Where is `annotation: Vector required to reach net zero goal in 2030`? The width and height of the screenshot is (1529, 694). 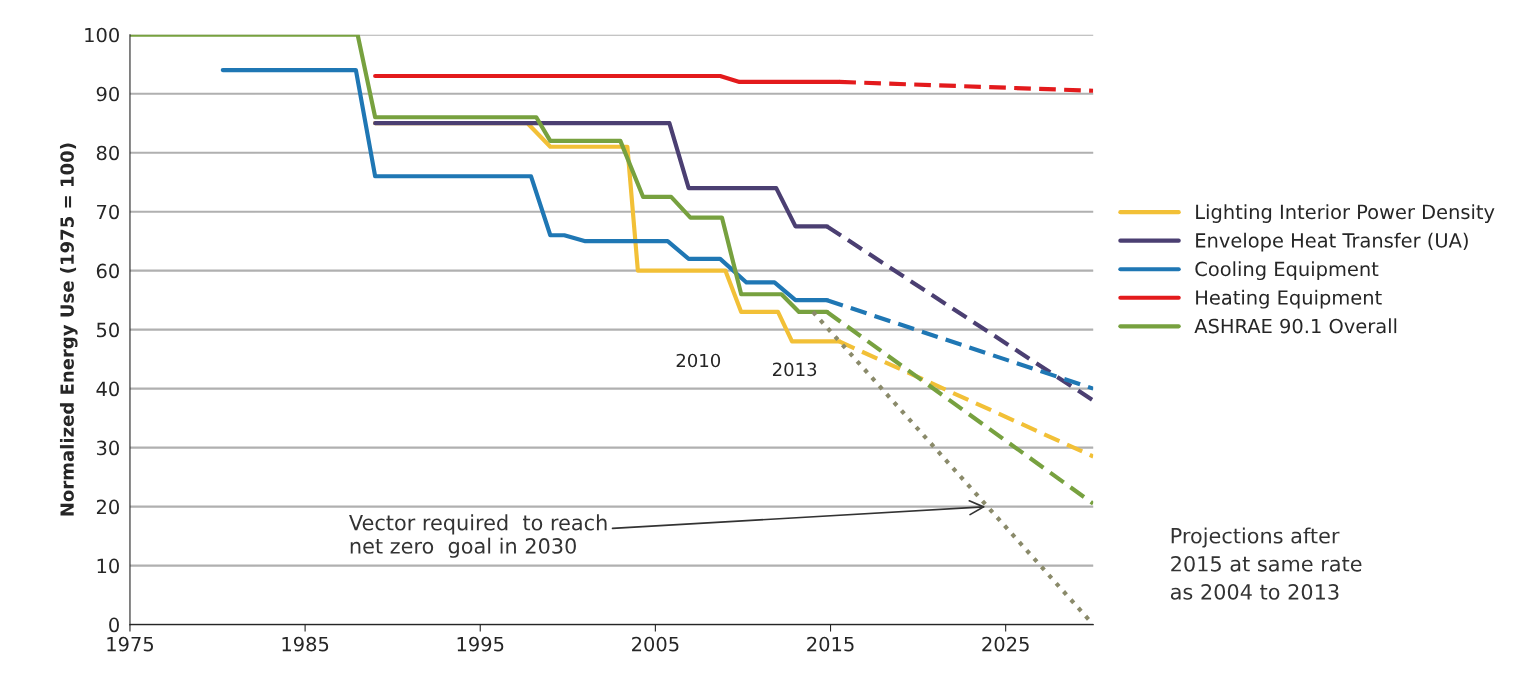
annotation: Vector required to reach net zero goal in 2030 is located at coordinates (478, 536).